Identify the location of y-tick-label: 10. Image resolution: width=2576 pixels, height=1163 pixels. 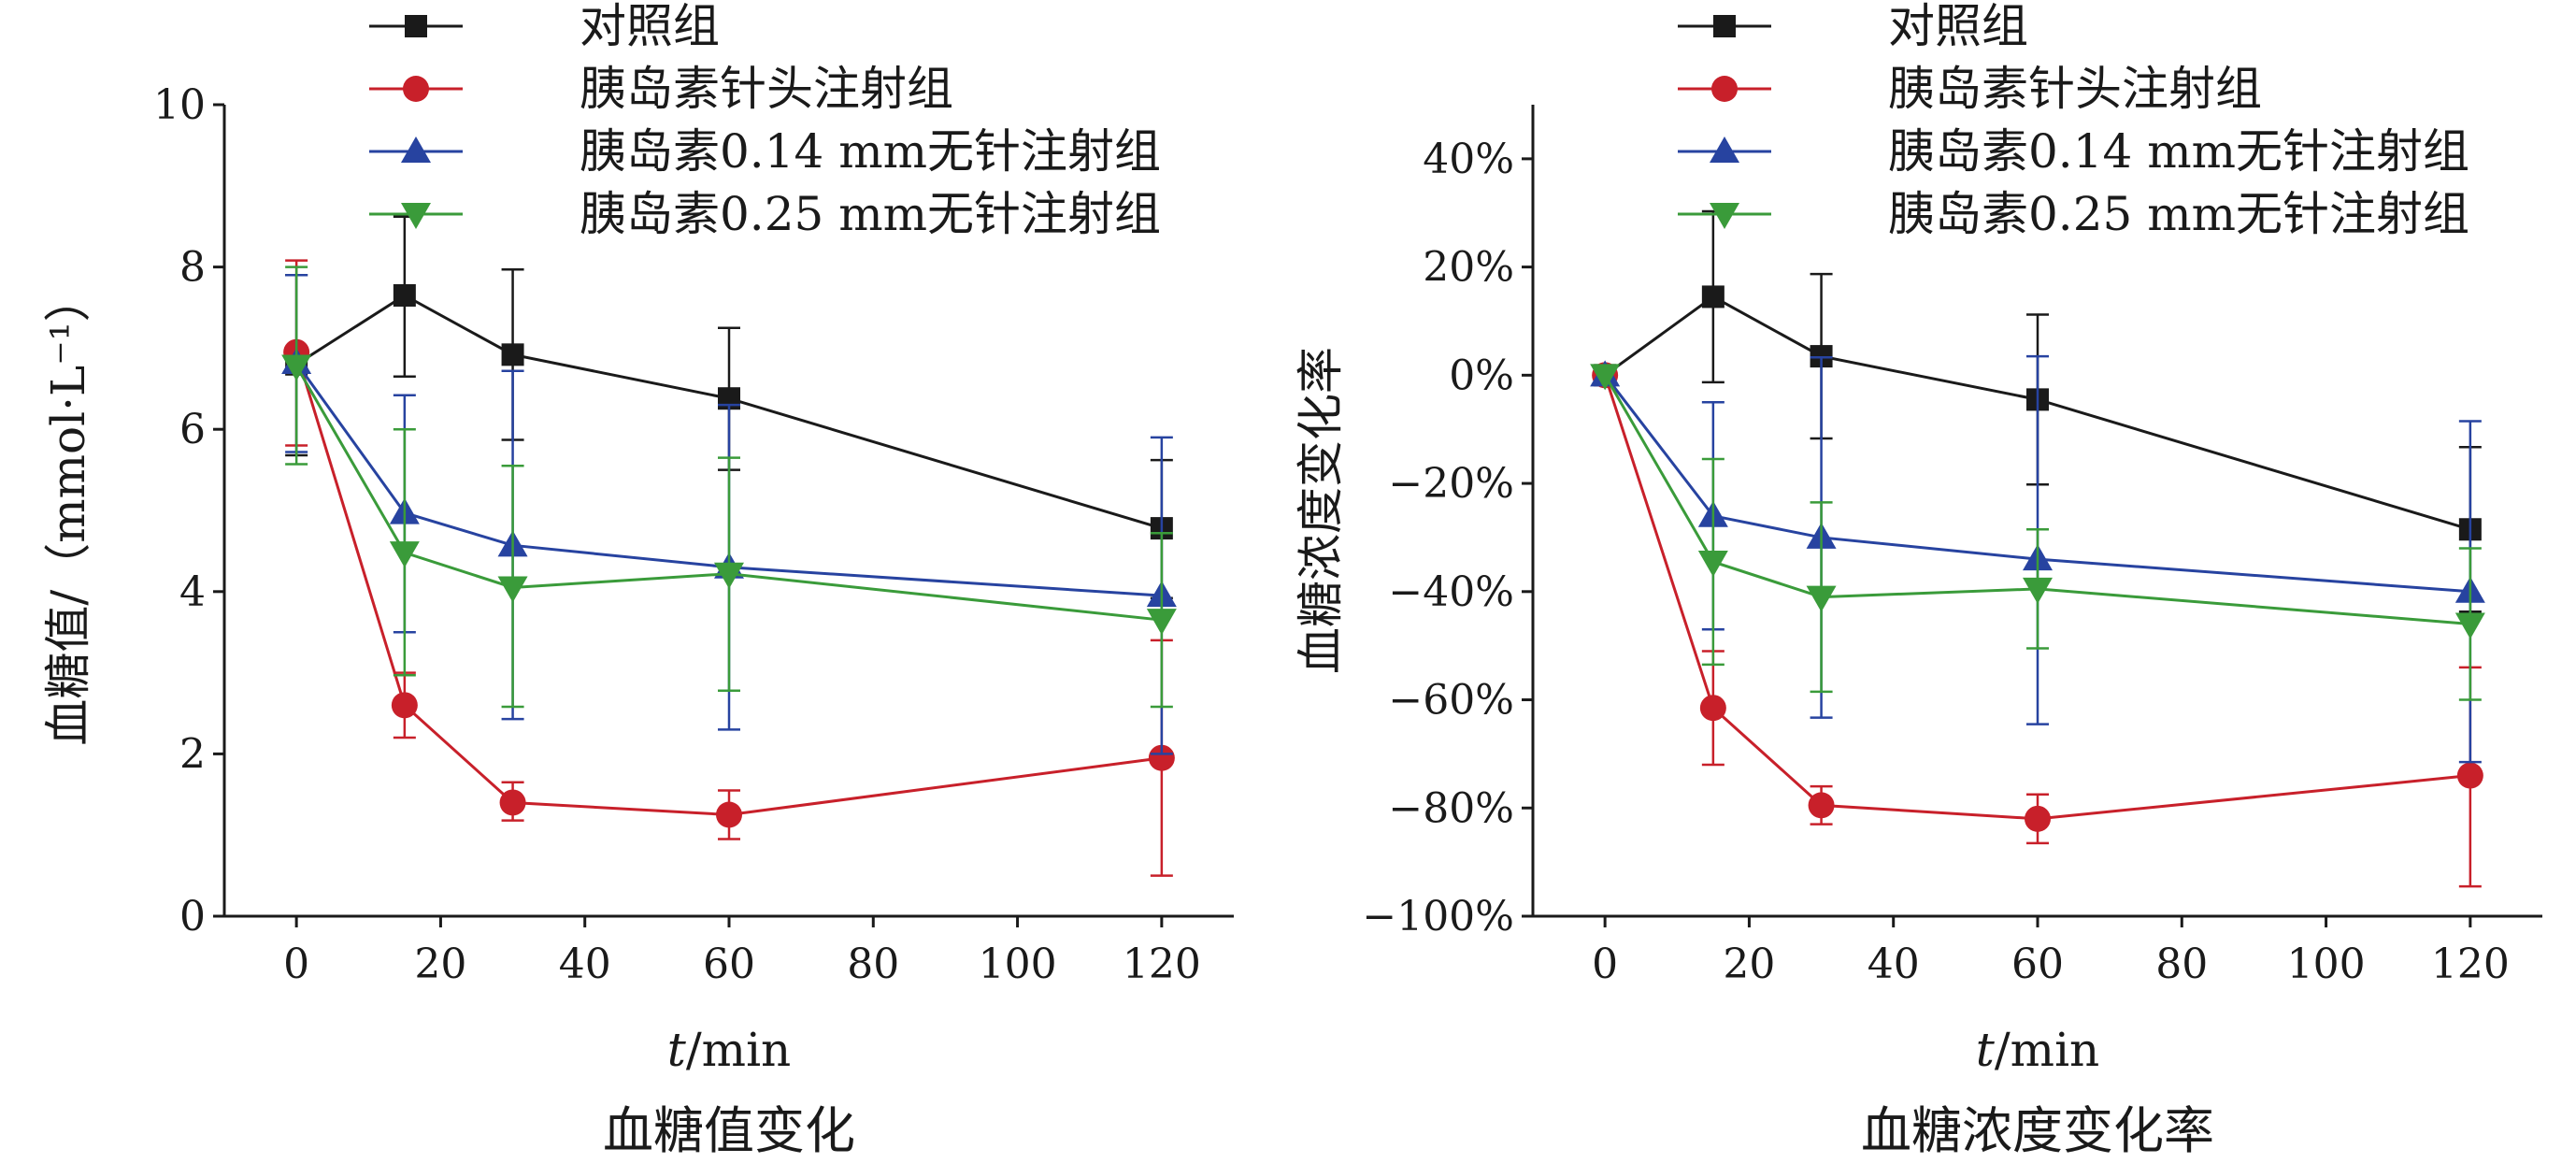
(179, 105).